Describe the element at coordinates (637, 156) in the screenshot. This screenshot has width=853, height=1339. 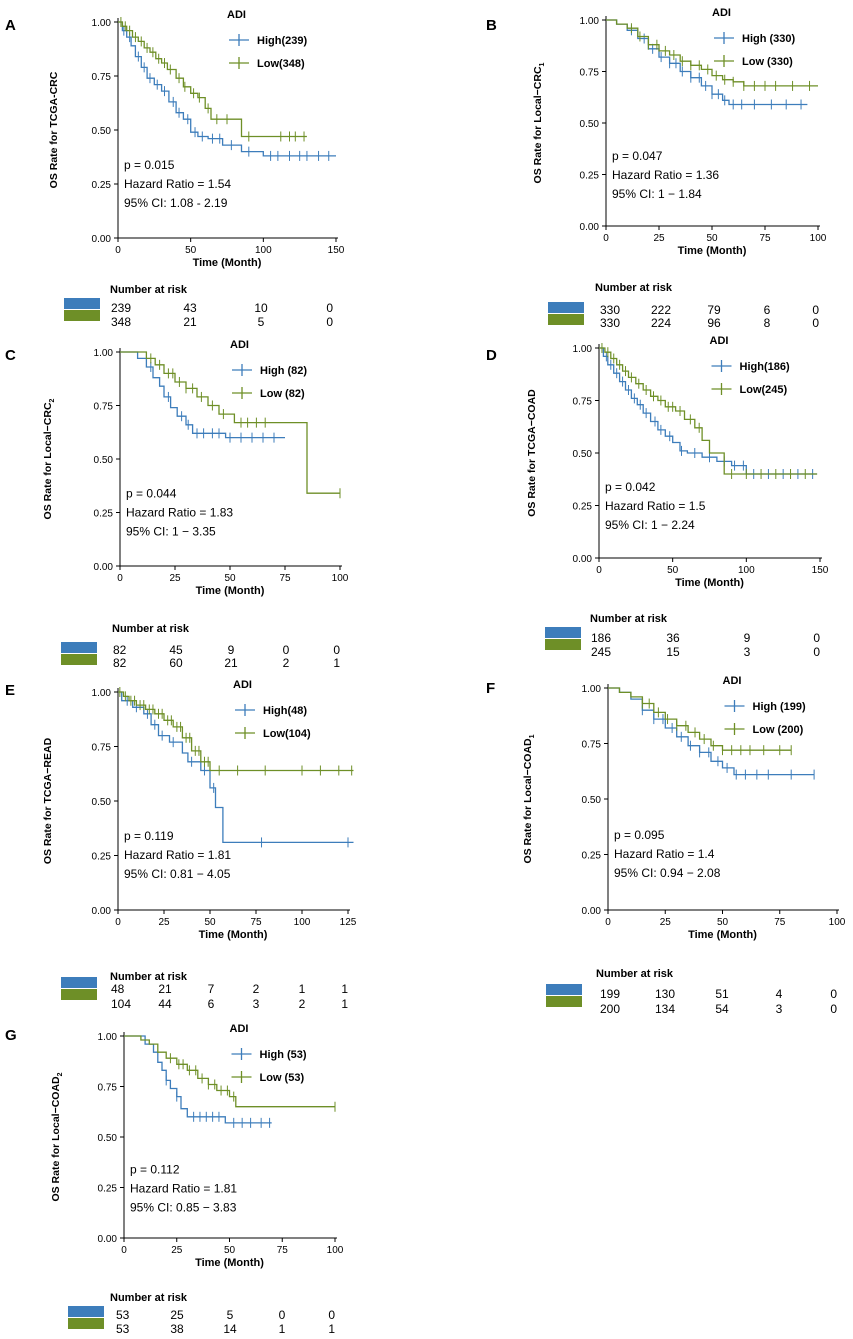
I see `stat-annotation: p = 0.047` at that location.